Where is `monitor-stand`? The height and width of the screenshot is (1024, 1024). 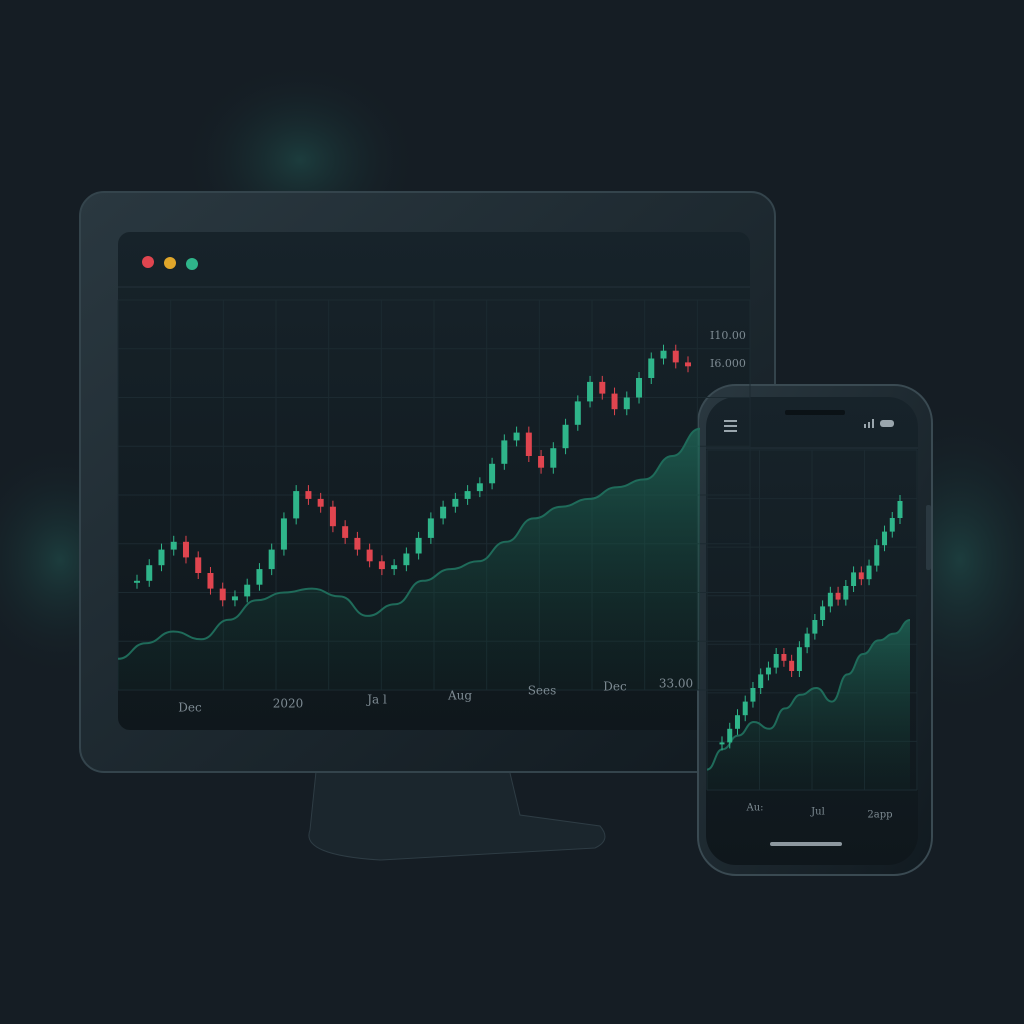 monitor-stand is located at coordinates (457, 806).